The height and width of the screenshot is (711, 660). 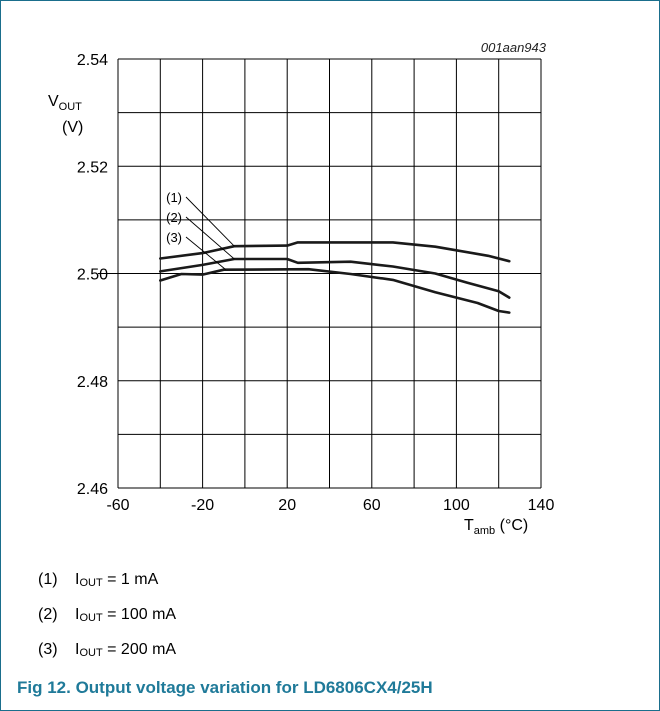 I want to click on x-tick-label: -20, so click(x=202, y=505).